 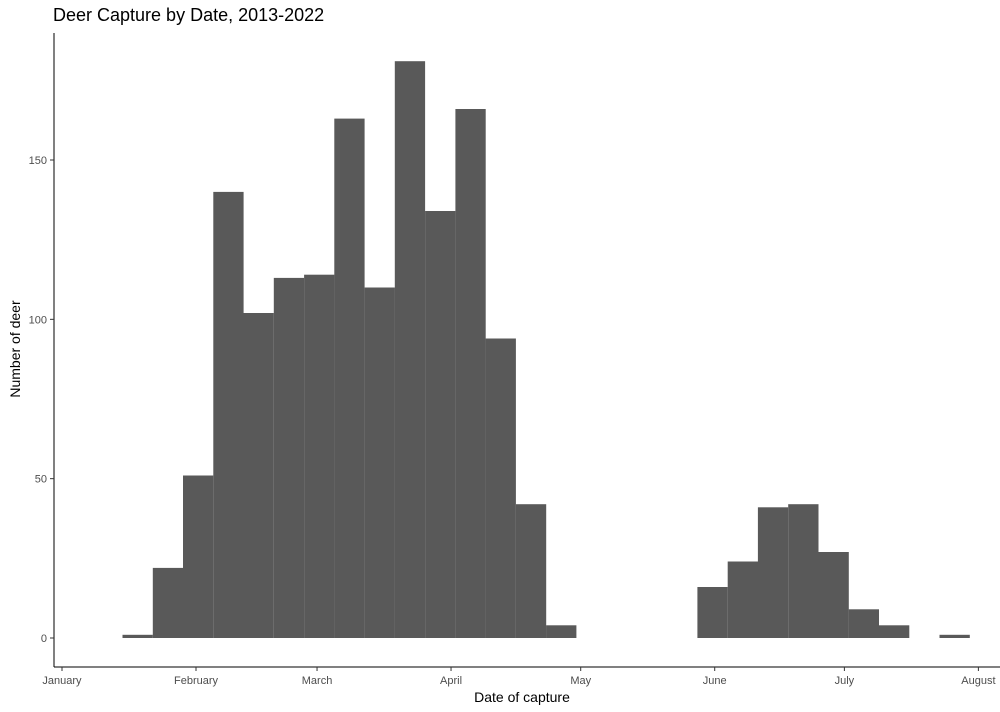 I want to click on x-tick-label-0: January, so click(x=62, y=681).